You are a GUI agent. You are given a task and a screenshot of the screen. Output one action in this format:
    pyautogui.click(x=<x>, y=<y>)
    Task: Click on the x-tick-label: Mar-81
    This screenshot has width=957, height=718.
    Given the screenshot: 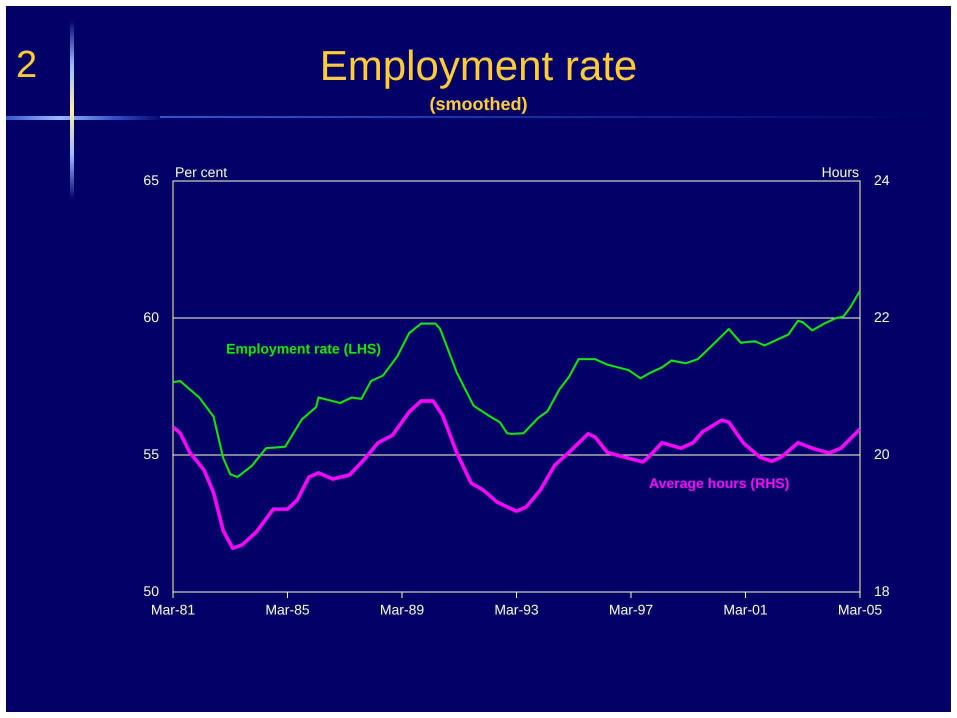 What is the action you would take?
    pyautogui.click(x=173, y=609)
    